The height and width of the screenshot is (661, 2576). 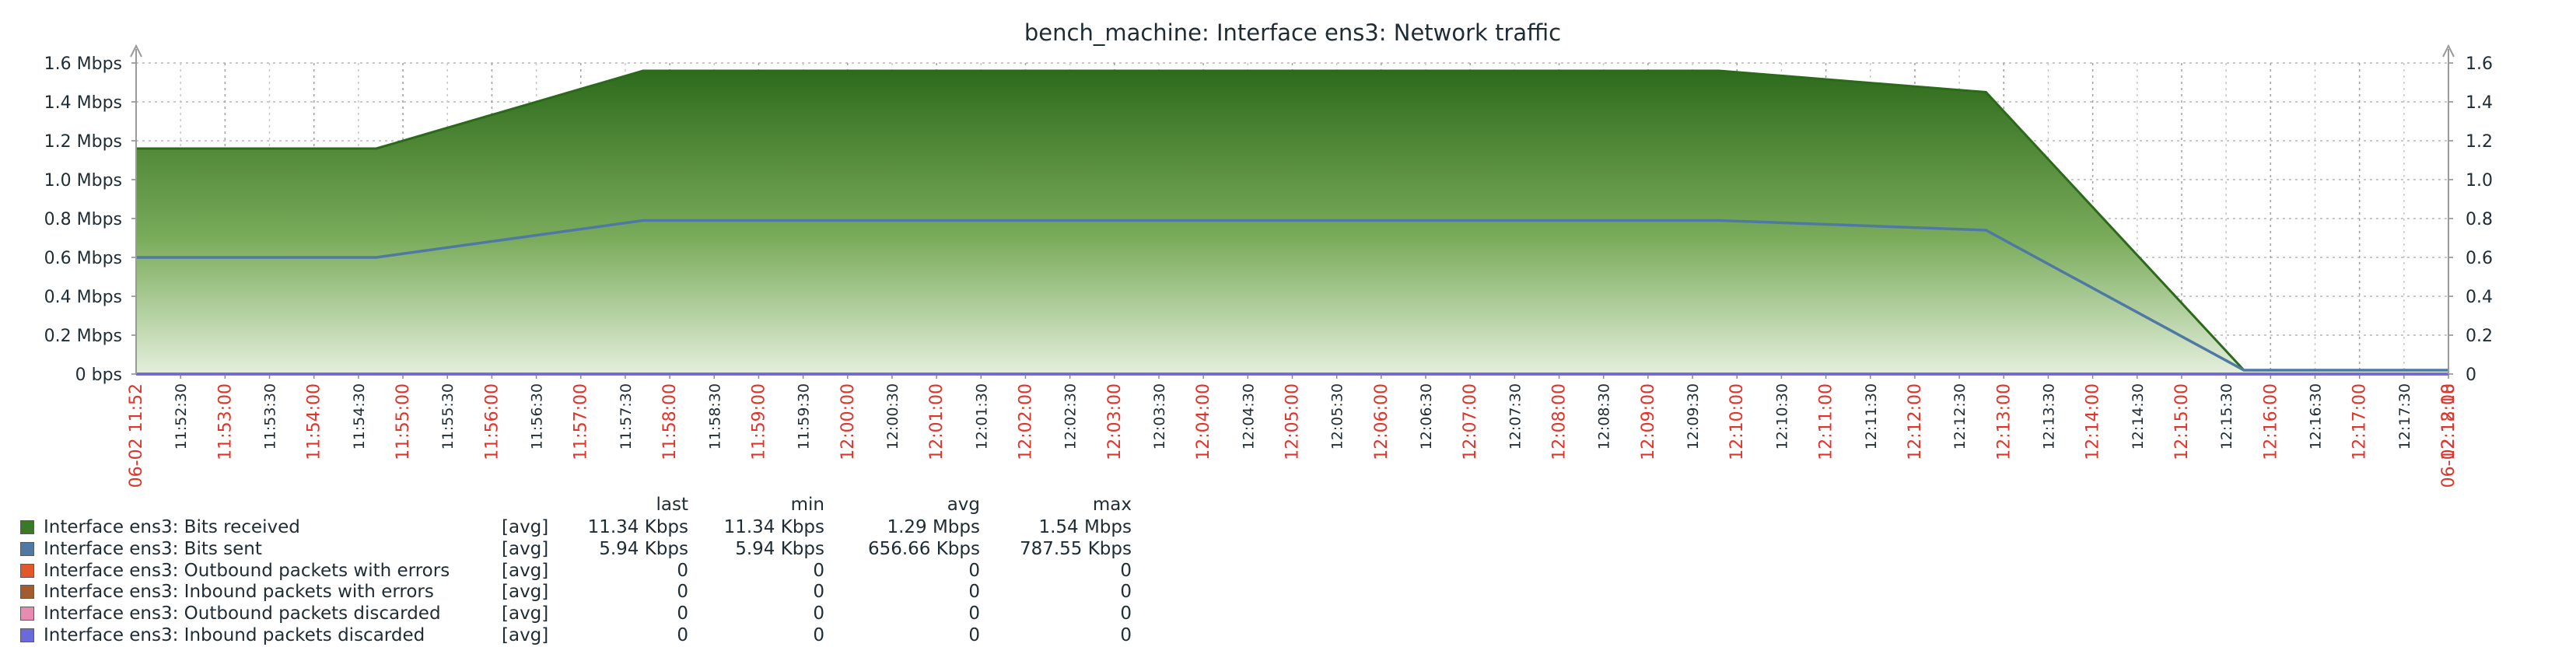 What do you see at coordinates (359, 416) in the screenshot?
I see `x-tick-label: 11:54:30` at bounding box center [359, 416].